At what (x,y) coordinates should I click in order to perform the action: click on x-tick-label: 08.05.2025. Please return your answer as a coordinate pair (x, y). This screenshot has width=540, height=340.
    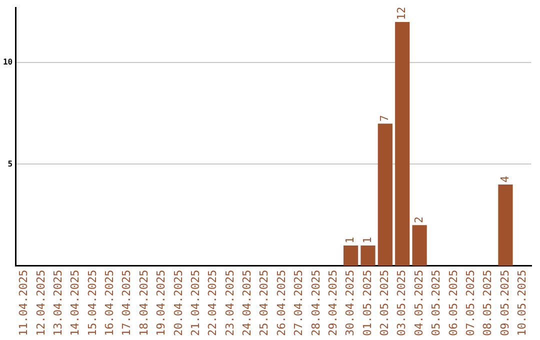
    Looking at the image, I should click on (487, 303).